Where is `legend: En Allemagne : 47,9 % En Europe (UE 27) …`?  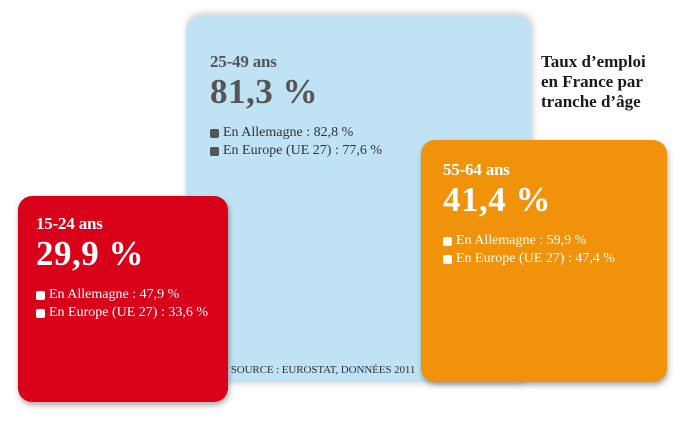 legend: En Allemagne : 47,9 % En Europe (UE 27) … is located at coordinates (132, 304).